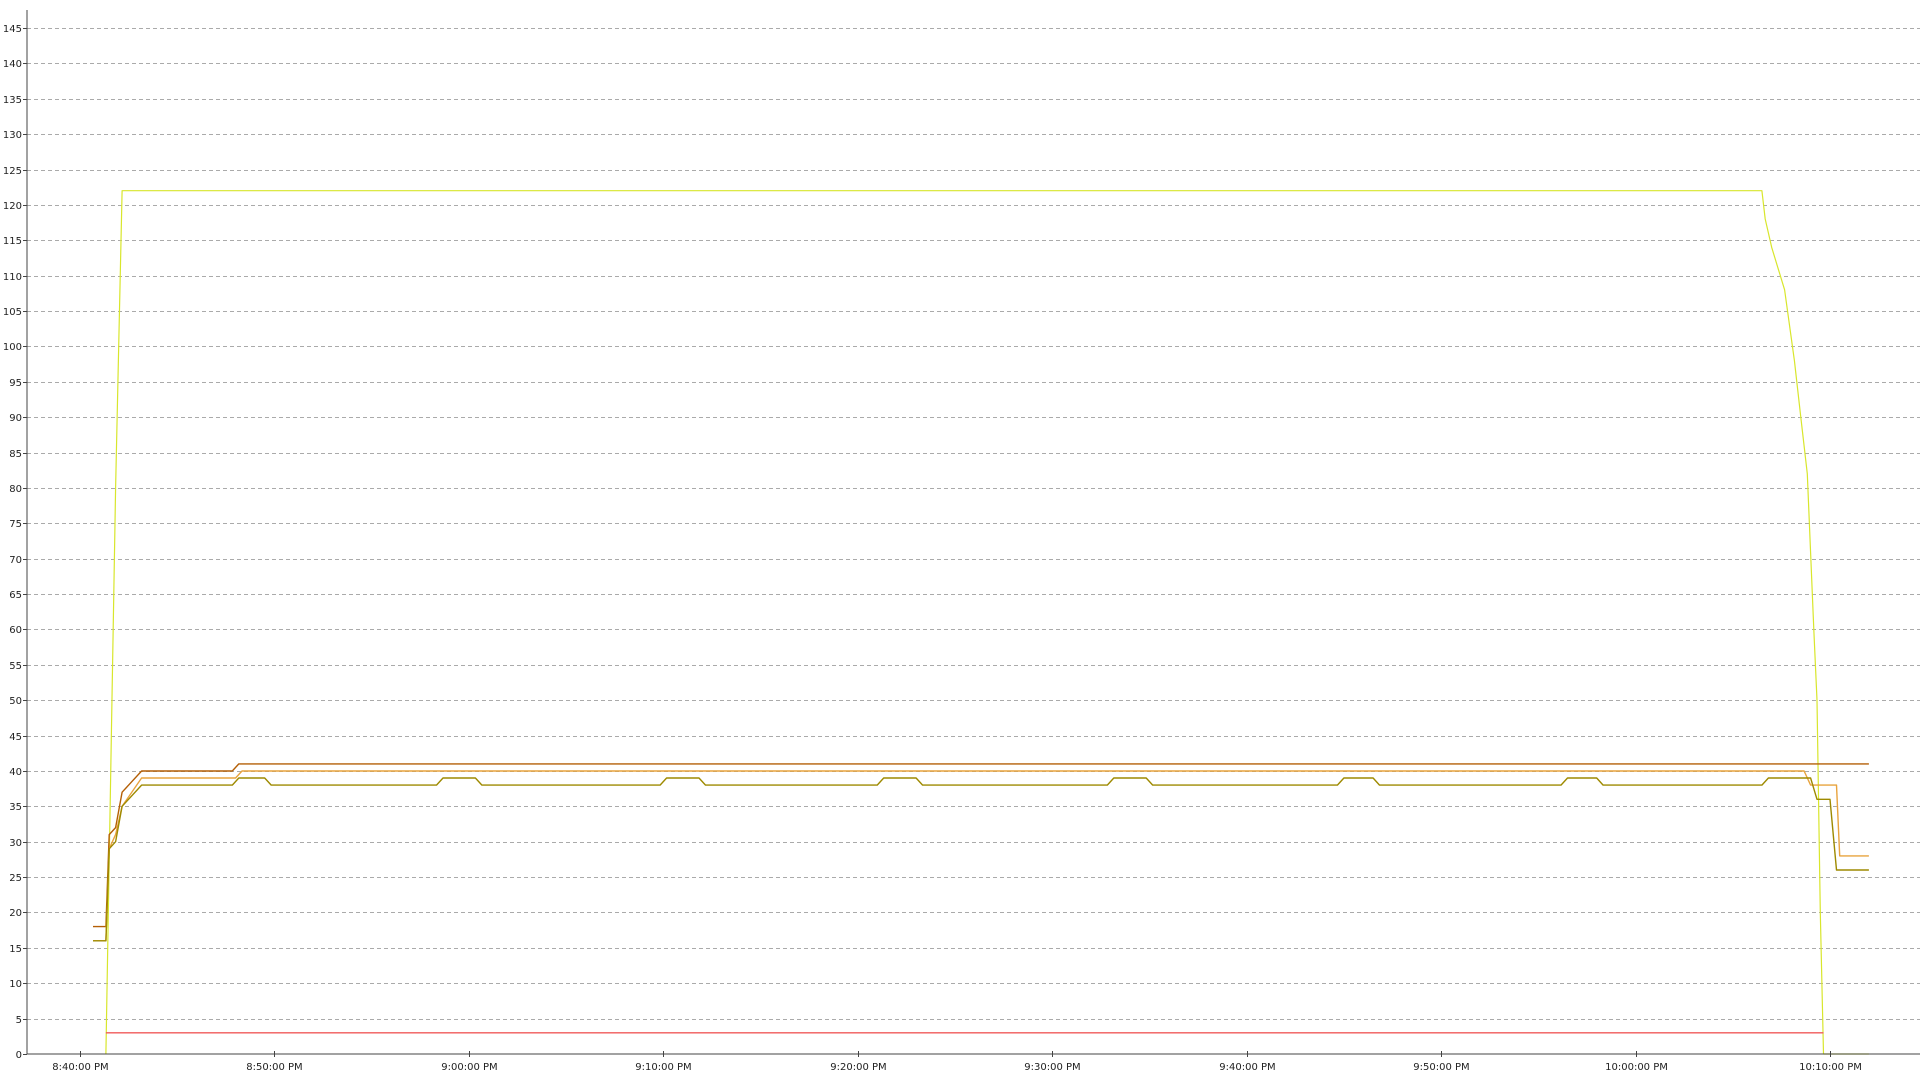 The width and height of the screenshot is (1920, 1080). Describe the element at coordinates (1247, 1067) in the screenshot. I see `x-tick-label: 9:40:00 PM` at that location.